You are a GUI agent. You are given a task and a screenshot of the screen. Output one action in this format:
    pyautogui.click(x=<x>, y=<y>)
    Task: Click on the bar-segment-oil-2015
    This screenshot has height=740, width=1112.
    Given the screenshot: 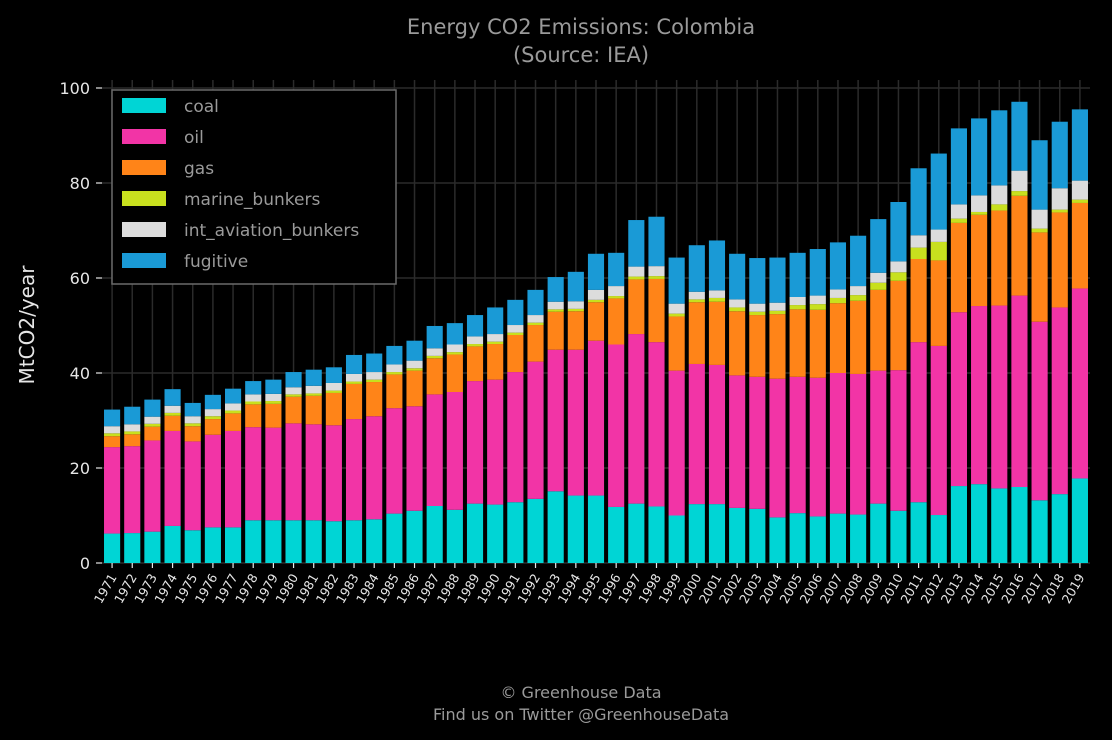 What is the action you would take?
    pyautogui.click(x=999, y=397)
    